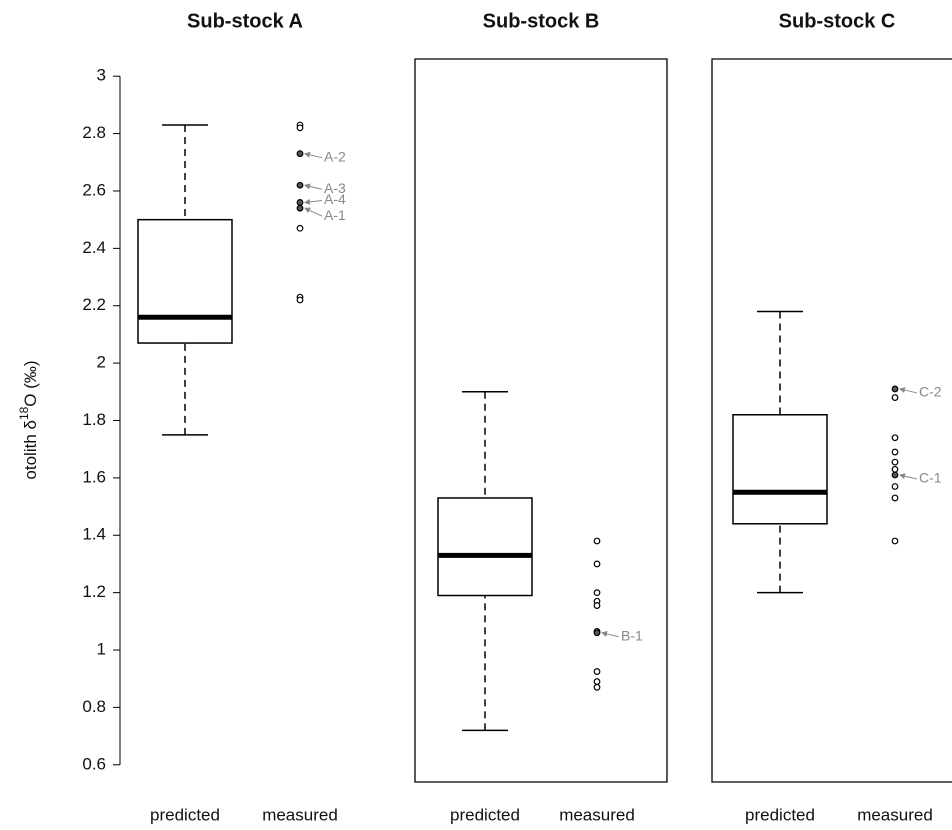  I want to click on annotation-label: B-1, so click(632, 636).